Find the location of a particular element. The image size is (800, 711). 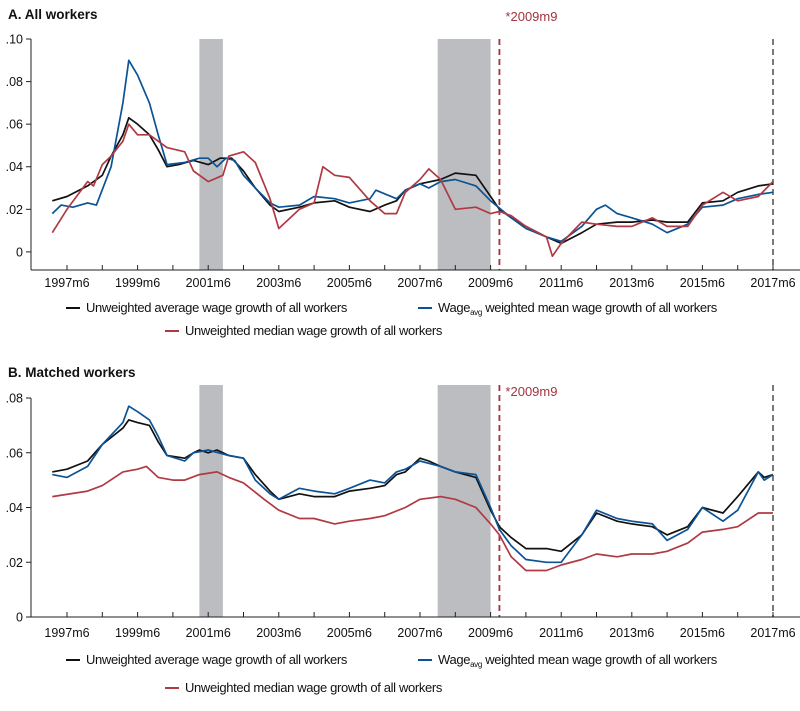

y-tick-label: .10 is located at coordinates (14, 40).